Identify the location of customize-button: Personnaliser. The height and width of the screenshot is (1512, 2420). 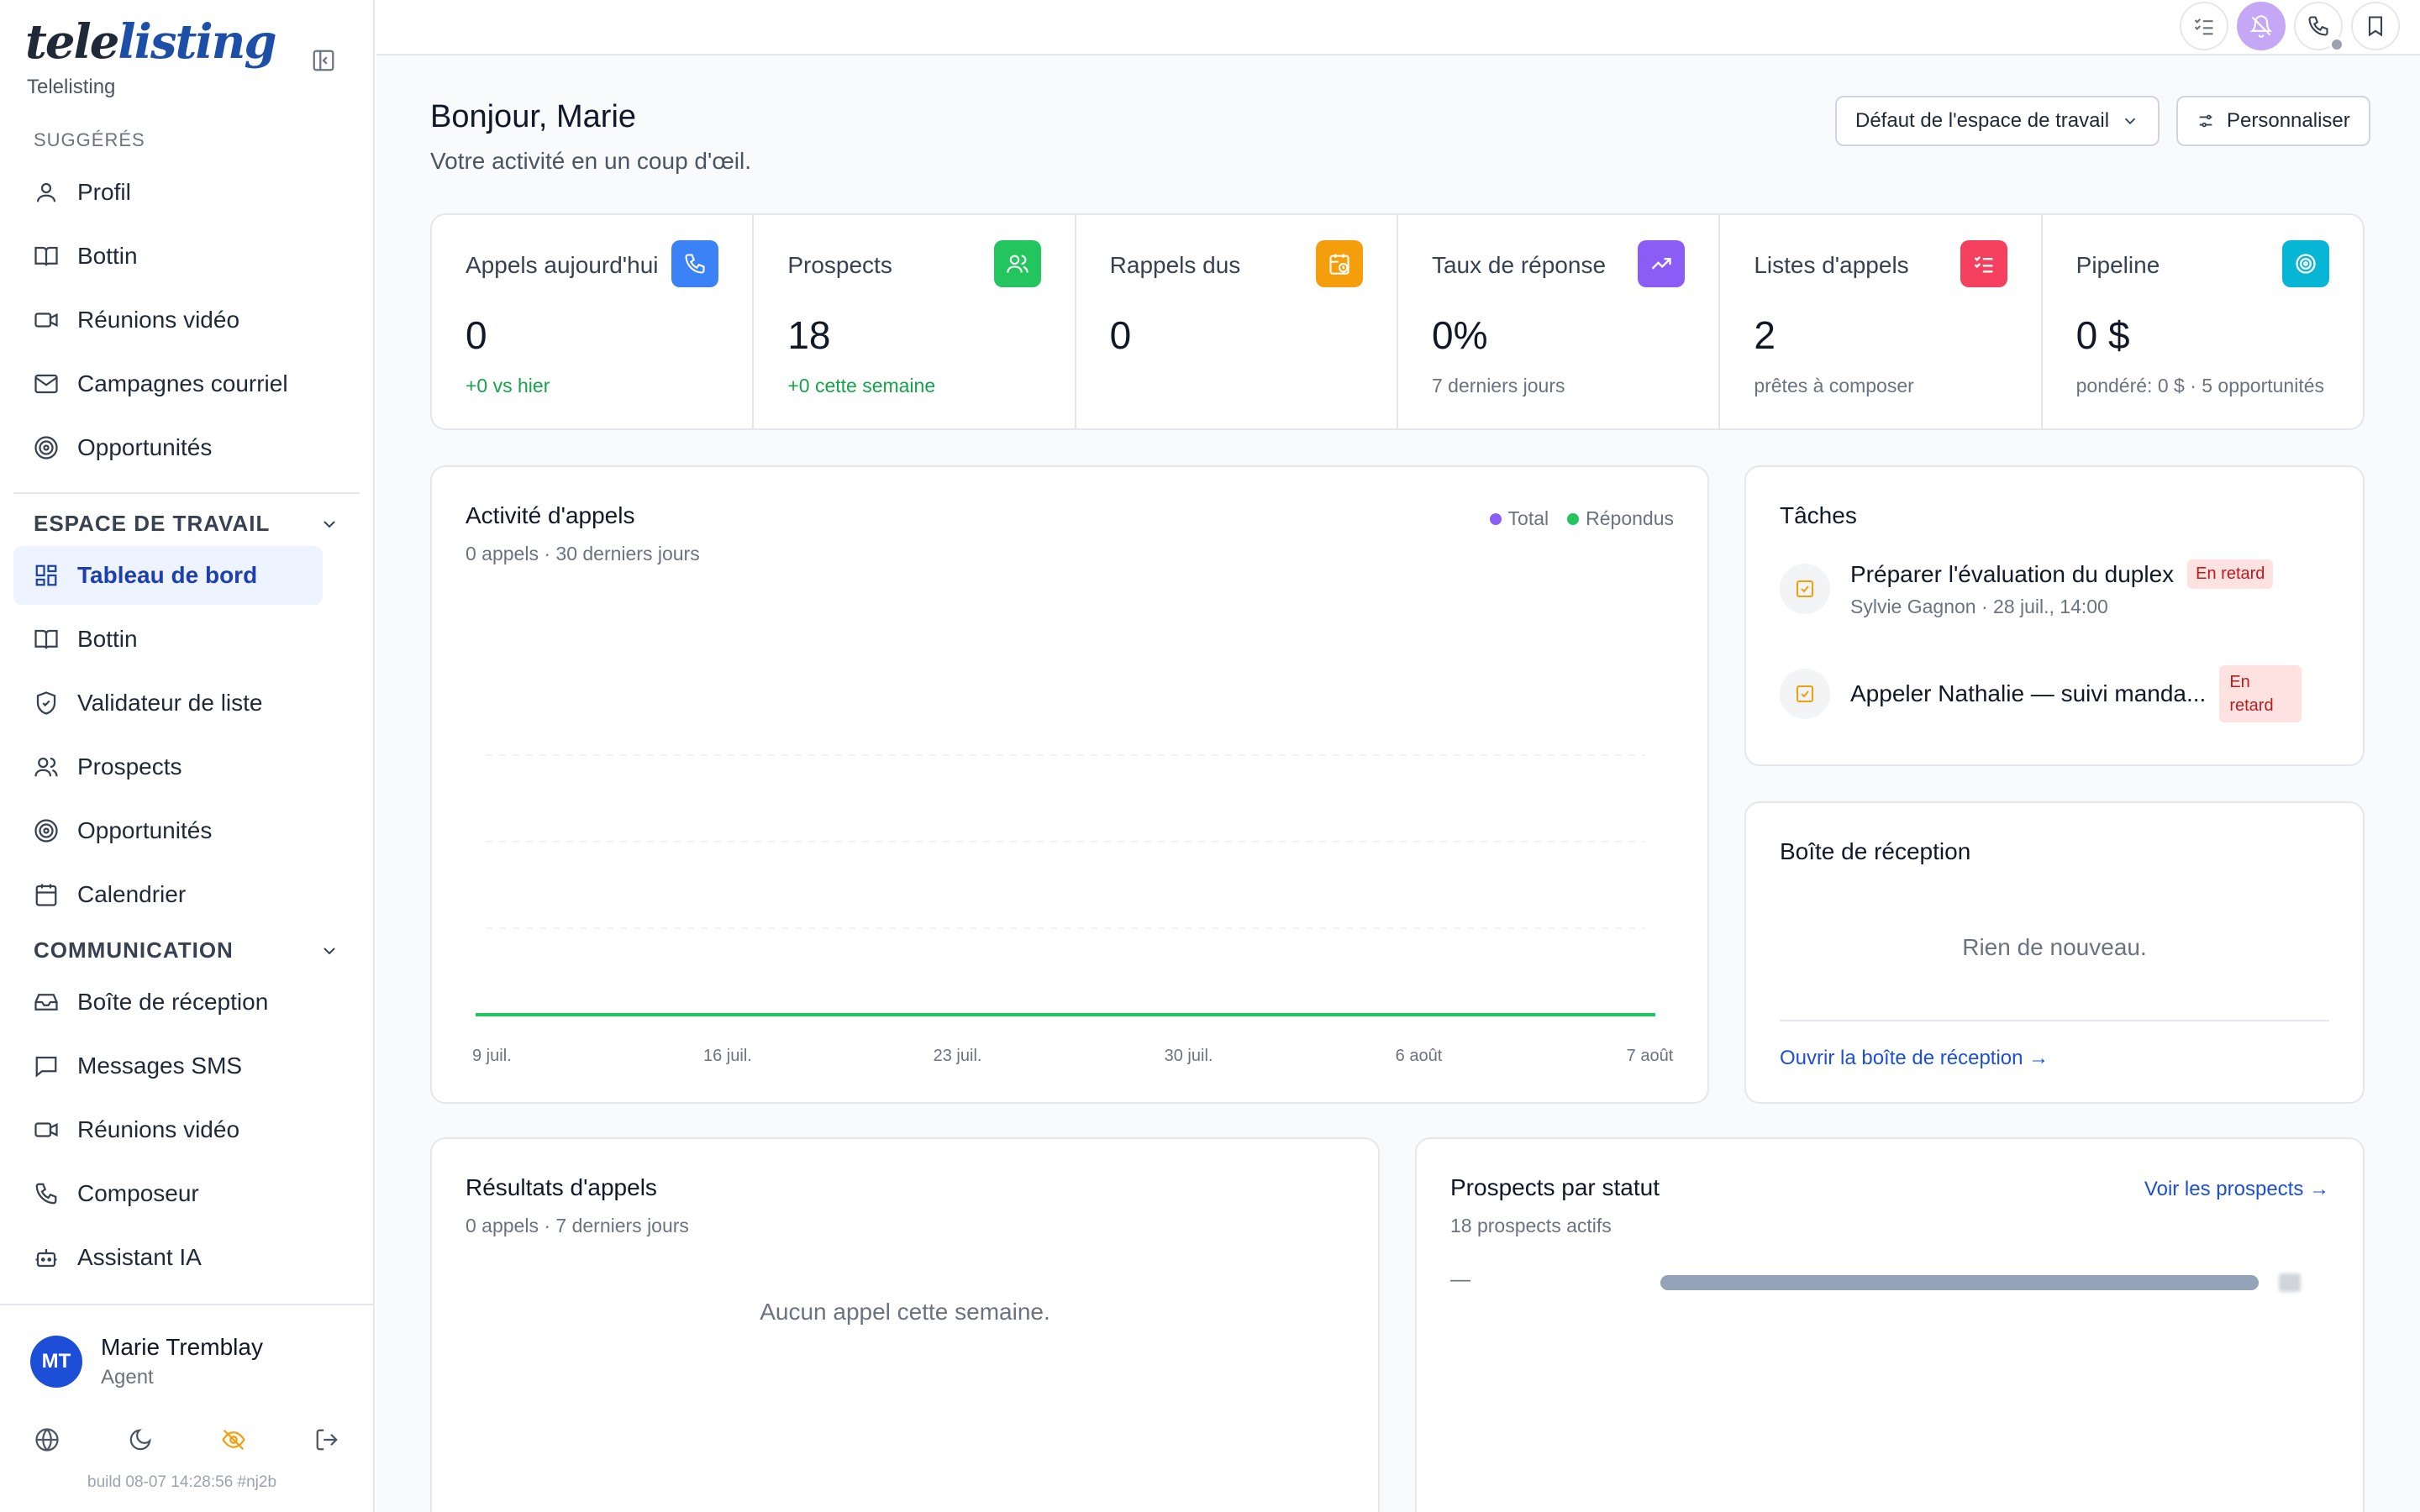
(2273, 121).